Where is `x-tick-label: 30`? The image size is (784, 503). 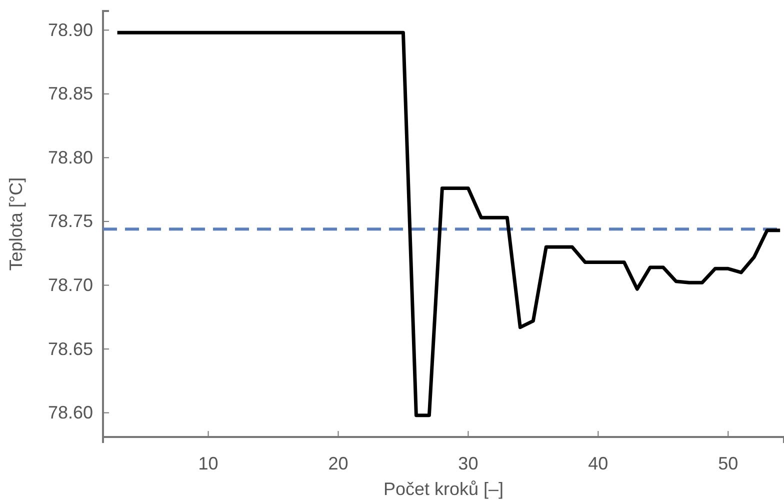
x-tick-label: 30 is located at coordinates (468, 463).